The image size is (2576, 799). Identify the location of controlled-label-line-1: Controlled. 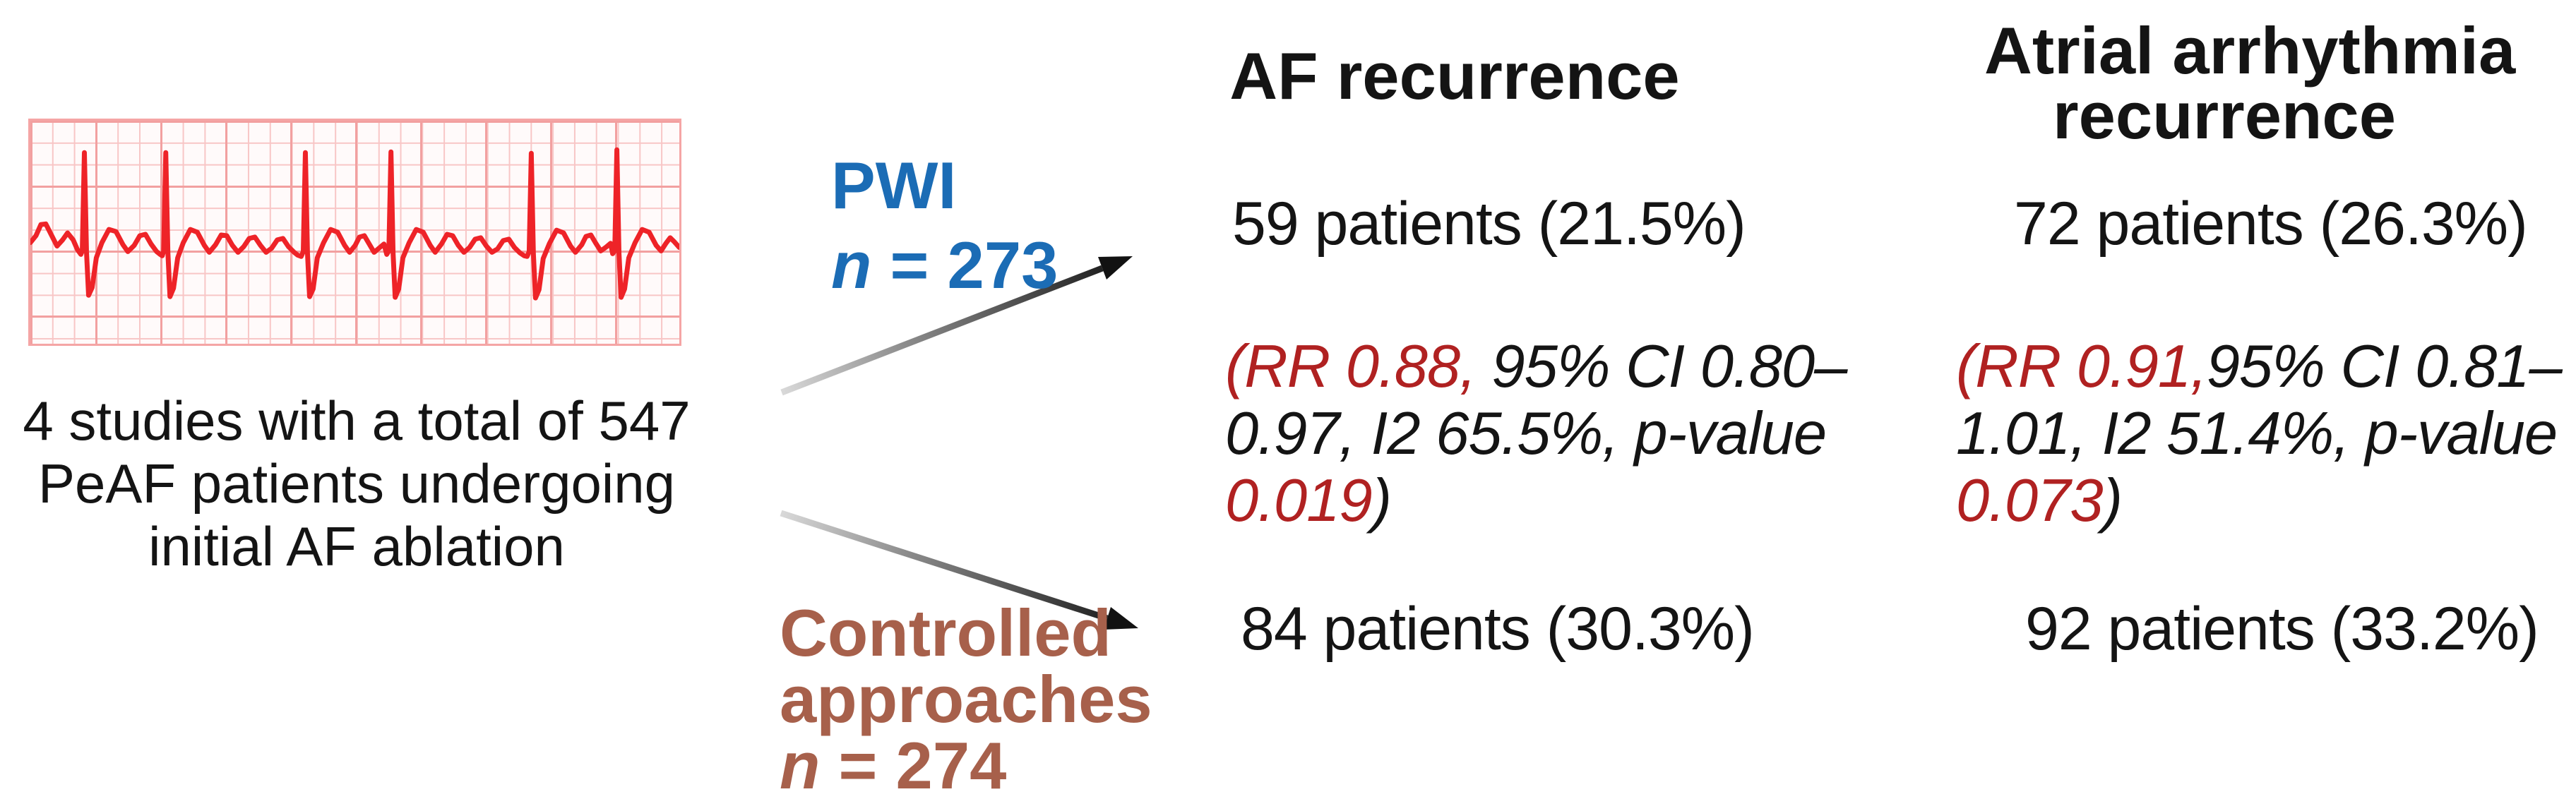
(945, 633).